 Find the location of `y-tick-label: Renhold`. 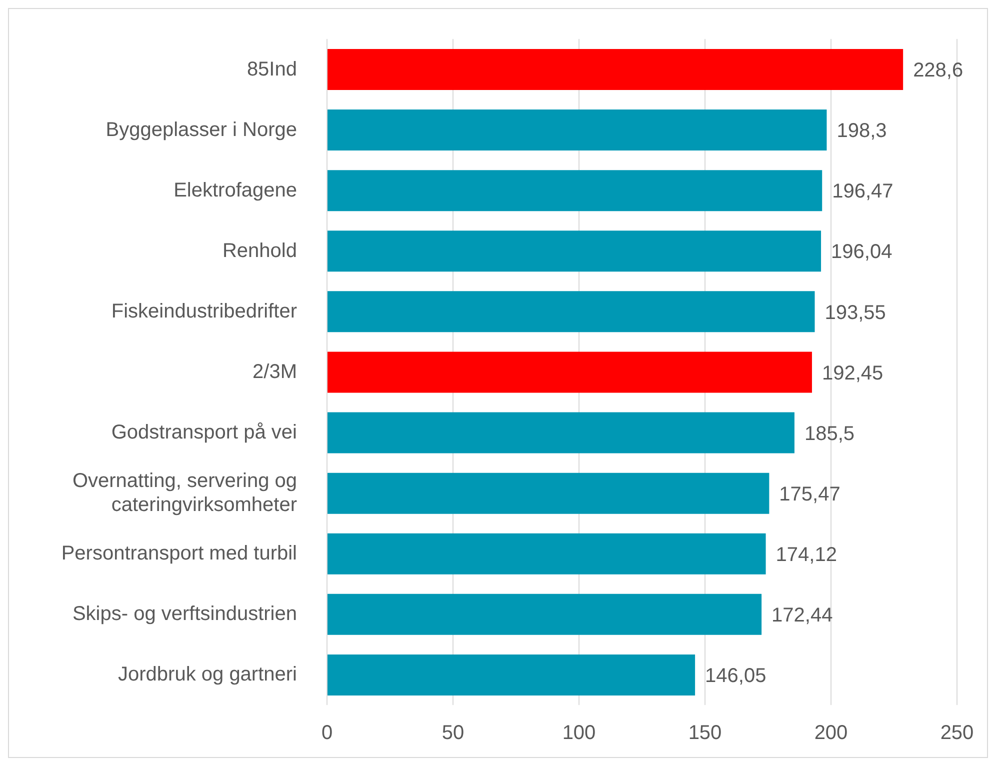

y-tick-label: Renhold is located at coordinates (259, 251).